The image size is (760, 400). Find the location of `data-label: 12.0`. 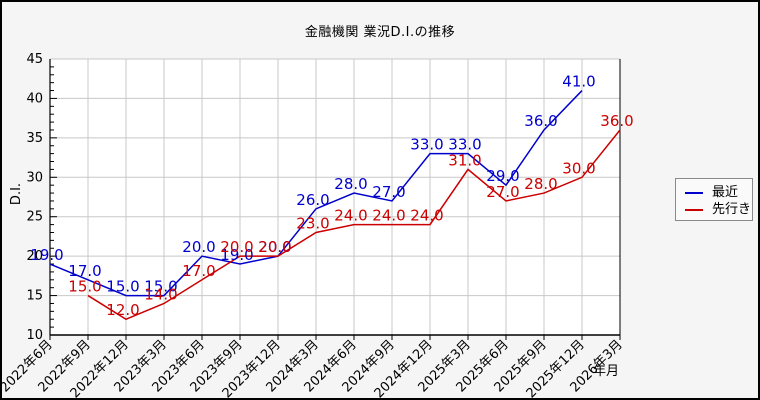

data-label: 12.0 is located at coordinates (122, 310).